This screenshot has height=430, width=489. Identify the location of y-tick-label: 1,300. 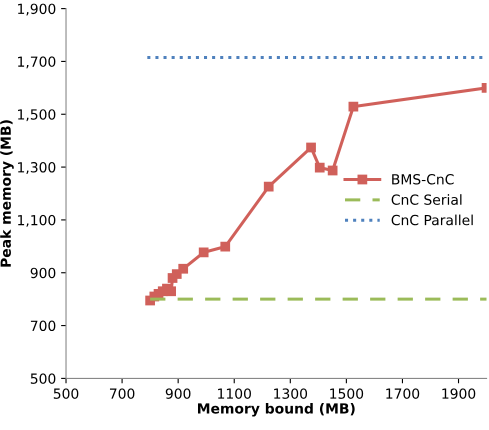
(37, 168).